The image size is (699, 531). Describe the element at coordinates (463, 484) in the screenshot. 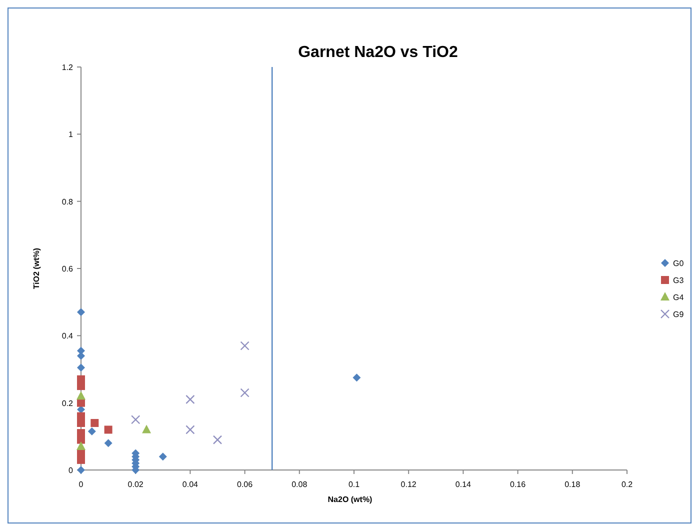

I see `x-tick-label: 0.14` at that location.